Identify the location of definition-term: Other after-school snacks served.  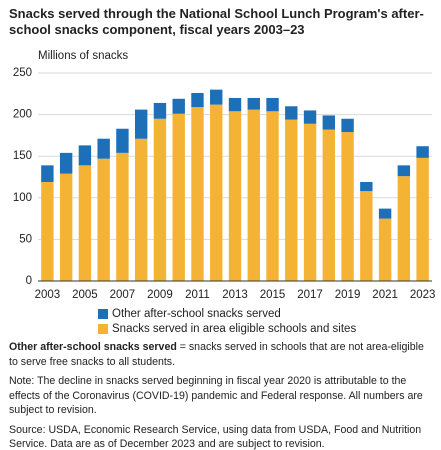
(93, 347).